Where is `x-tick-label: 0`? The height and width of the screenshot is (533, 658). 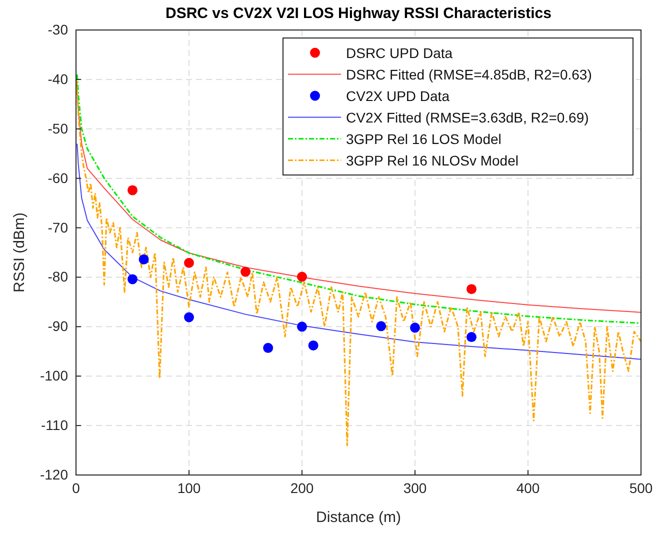
x-tick-label: 0 is located at coordinates (76, 488).